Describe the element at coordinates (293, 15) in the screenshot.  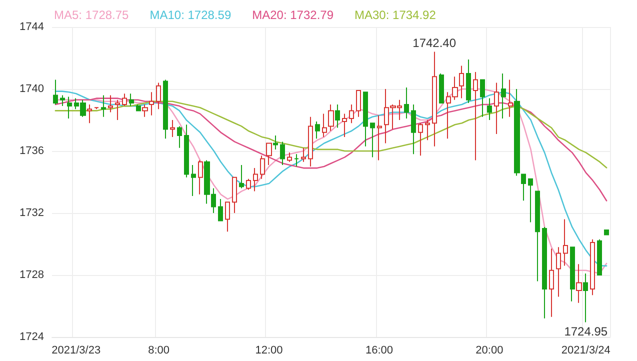
I see `text: MA20: 1732.79` at that location.